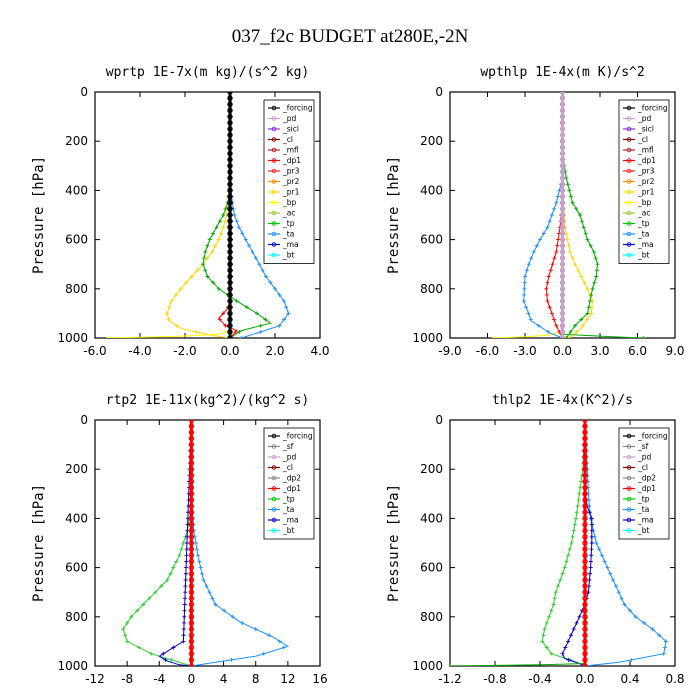 Image resolution: width=700 pixels, height=700 pixels. What do you see at coordinates (603, 335) in the screenshot?
I see `series-line` at bounding box center [603, 335].